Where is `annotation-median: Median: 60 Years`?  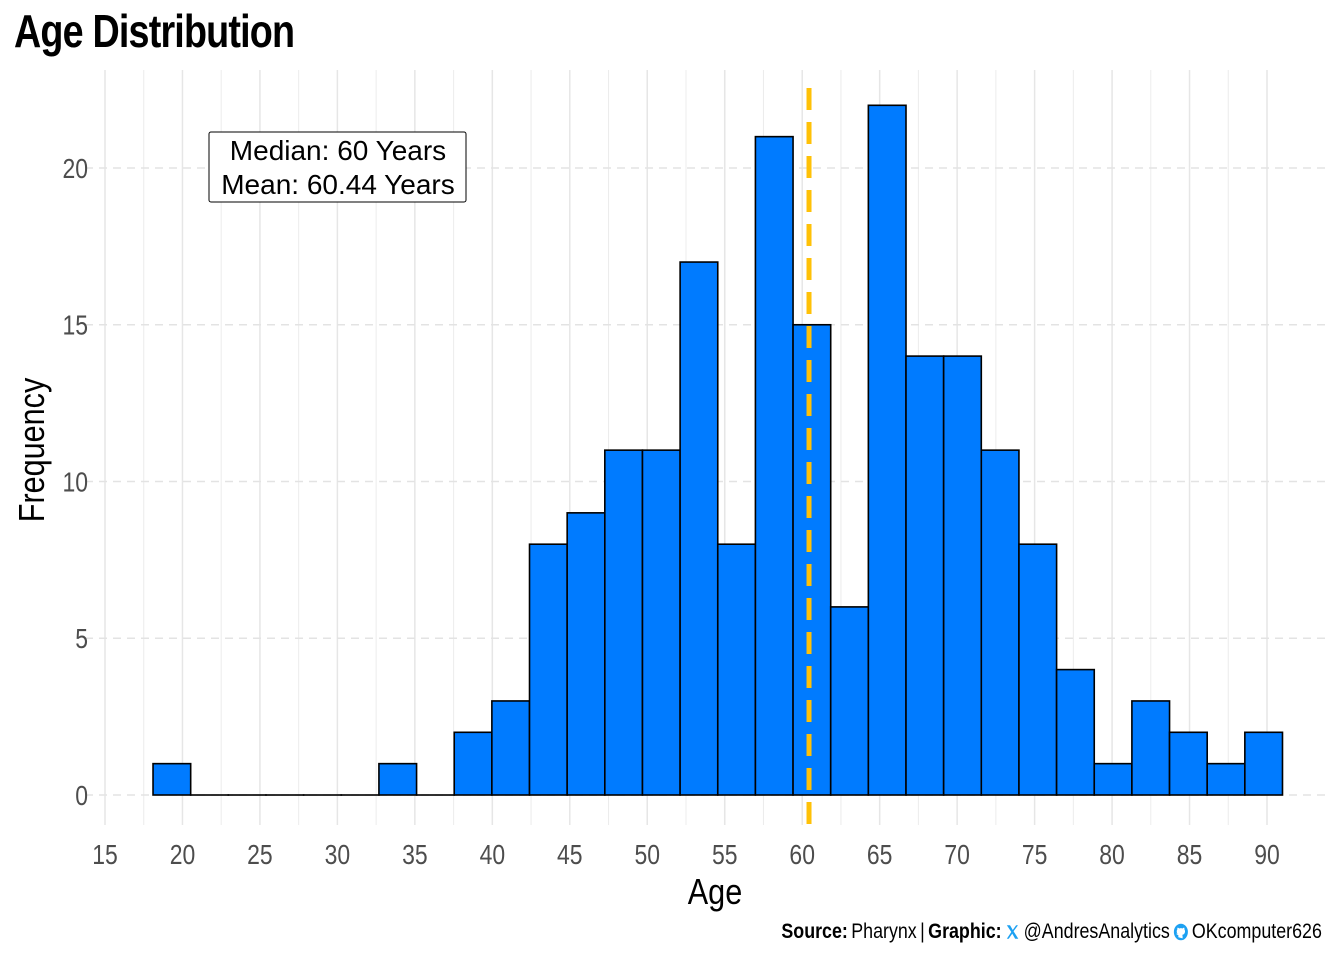
annotation-median: Median: 60 Years is located at coordinates (338, 150).